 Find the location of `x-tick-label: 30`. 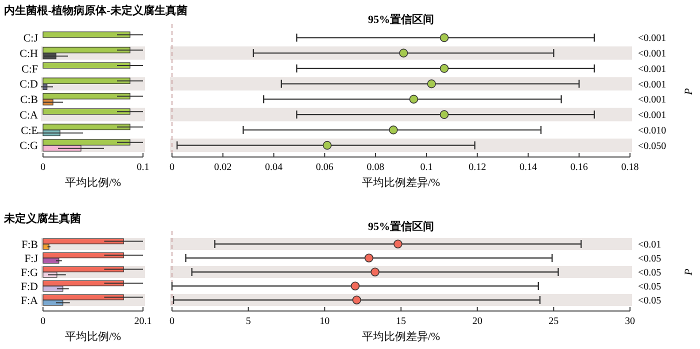

x-tick-label: 30 is located at coordinates (630, 321).